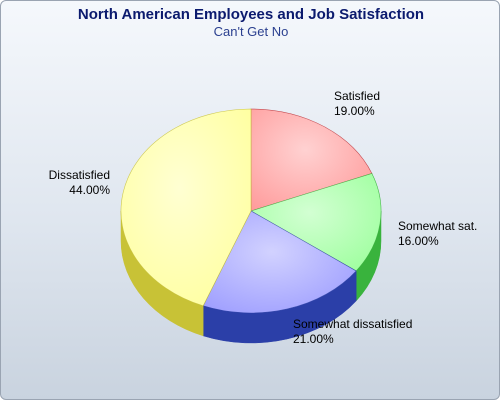  What do you see at coordinates (313, 339) in the screenshot?
I see `slice-value-somewhat-dissatisfied: 21.00%` at bounding box center [313, 339].